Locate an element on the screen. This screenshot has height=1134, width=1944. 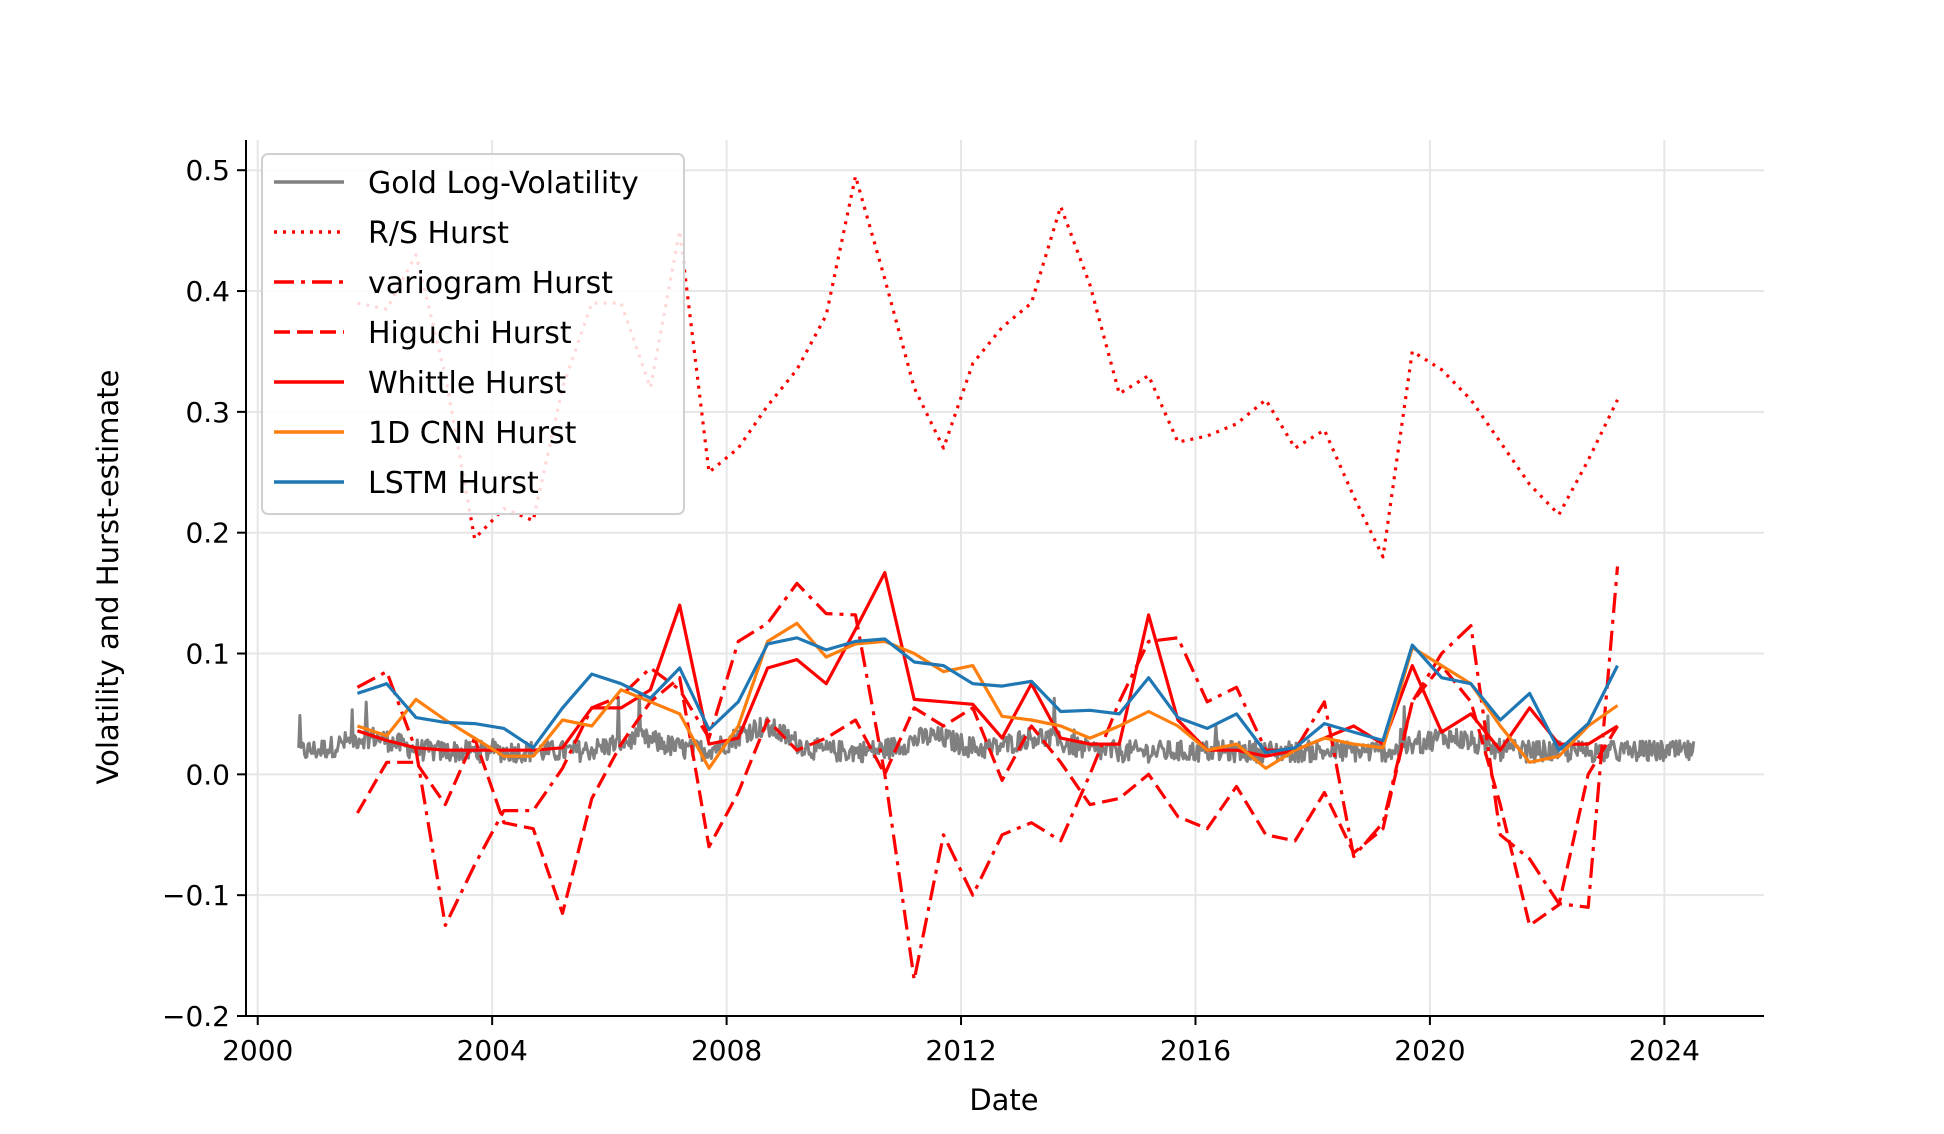
legend-label-gold-log-volatility: Gold Log-Volatility is located at coordinates (503, 183).